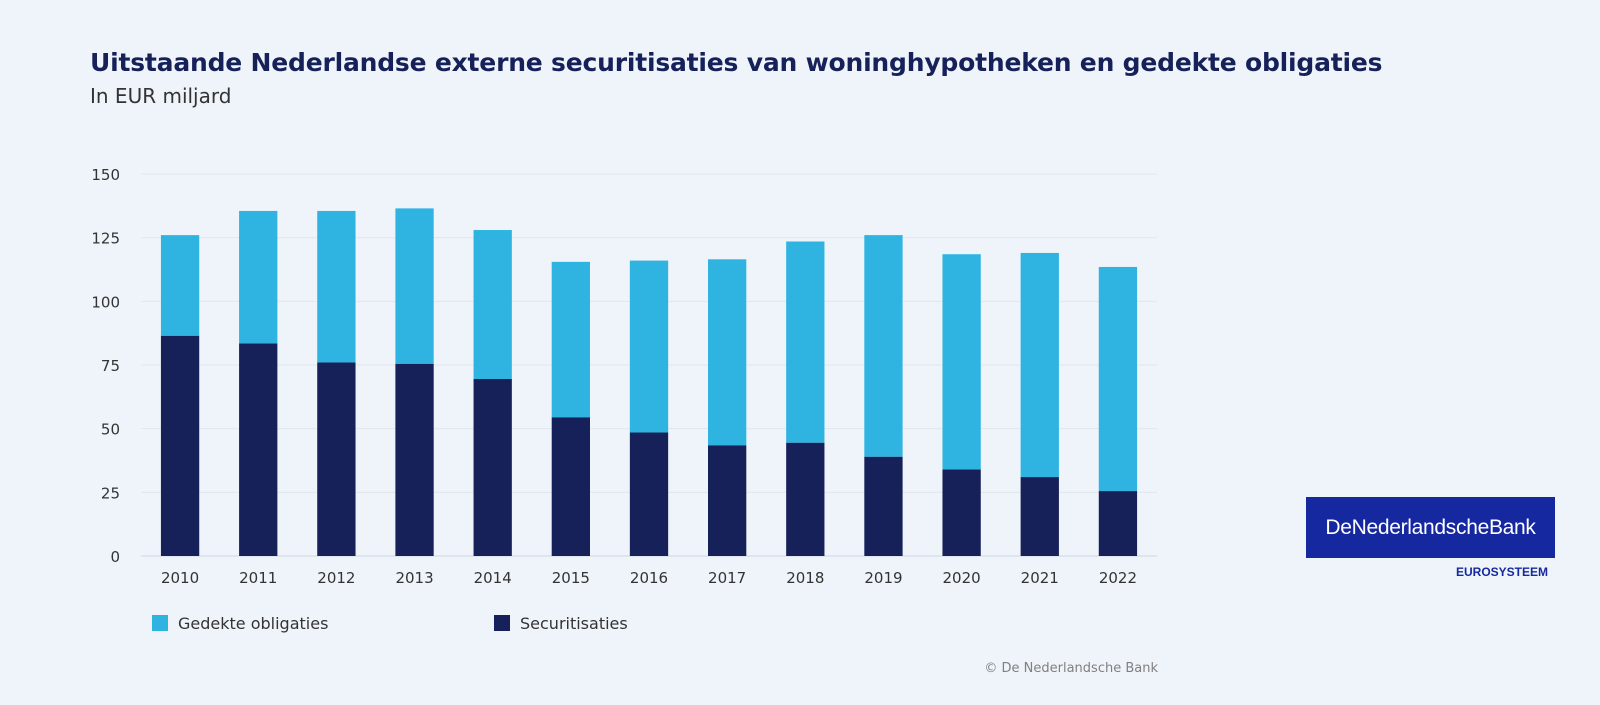 This screenshot has width=1600, height=705. What do you see at coordinates (161, 96) in the screenshot?
I see `chart-subtitle: In EUR miljard` at bounding box center [161, 96].